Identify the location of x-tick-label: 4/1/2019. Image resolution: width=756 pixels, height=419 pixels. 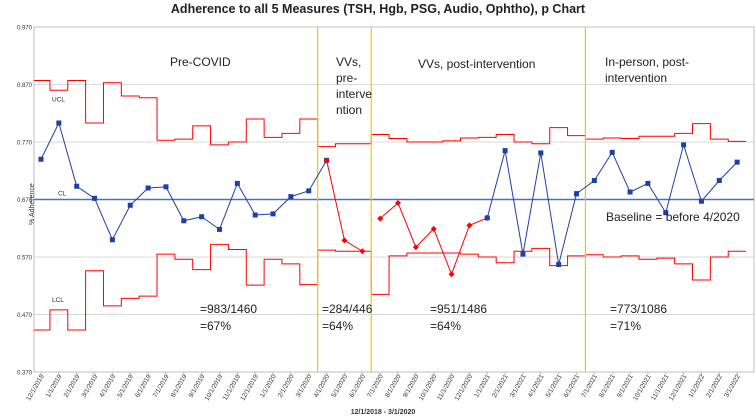
(107, 386).